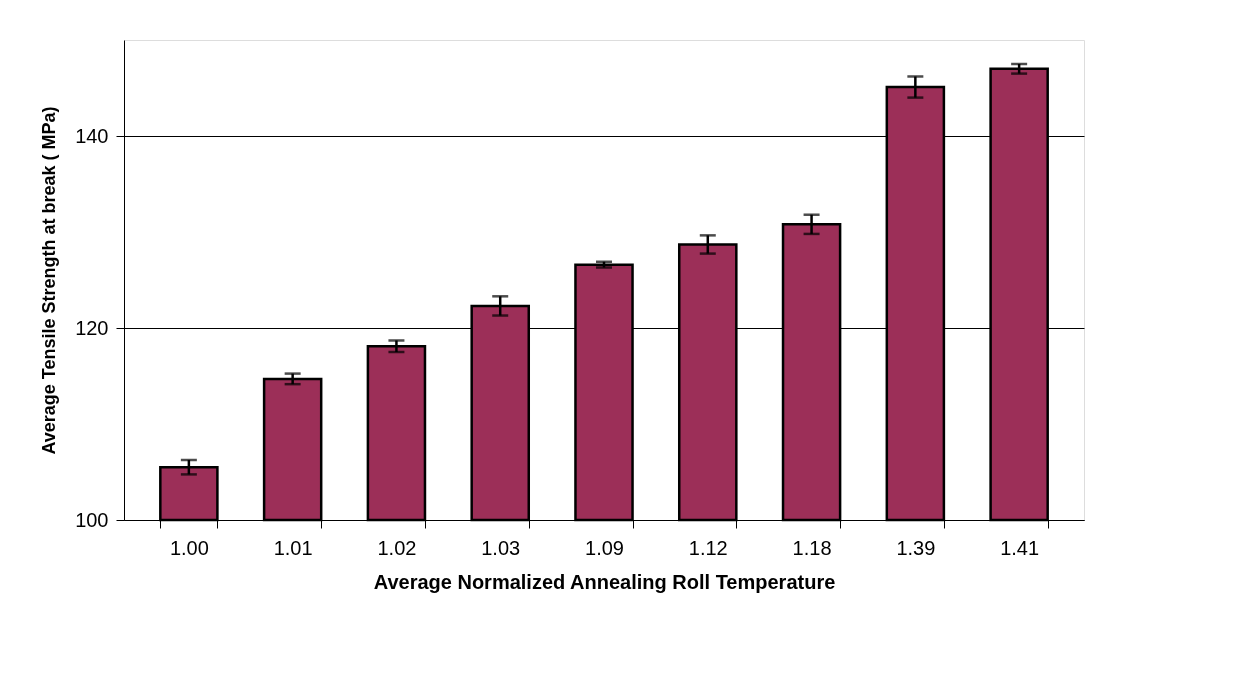 The width and height of the screenshot is (1244, 694). I want to click on y-axis-title: Average Tensile Strength at break ( MPa), so click(49, 280).